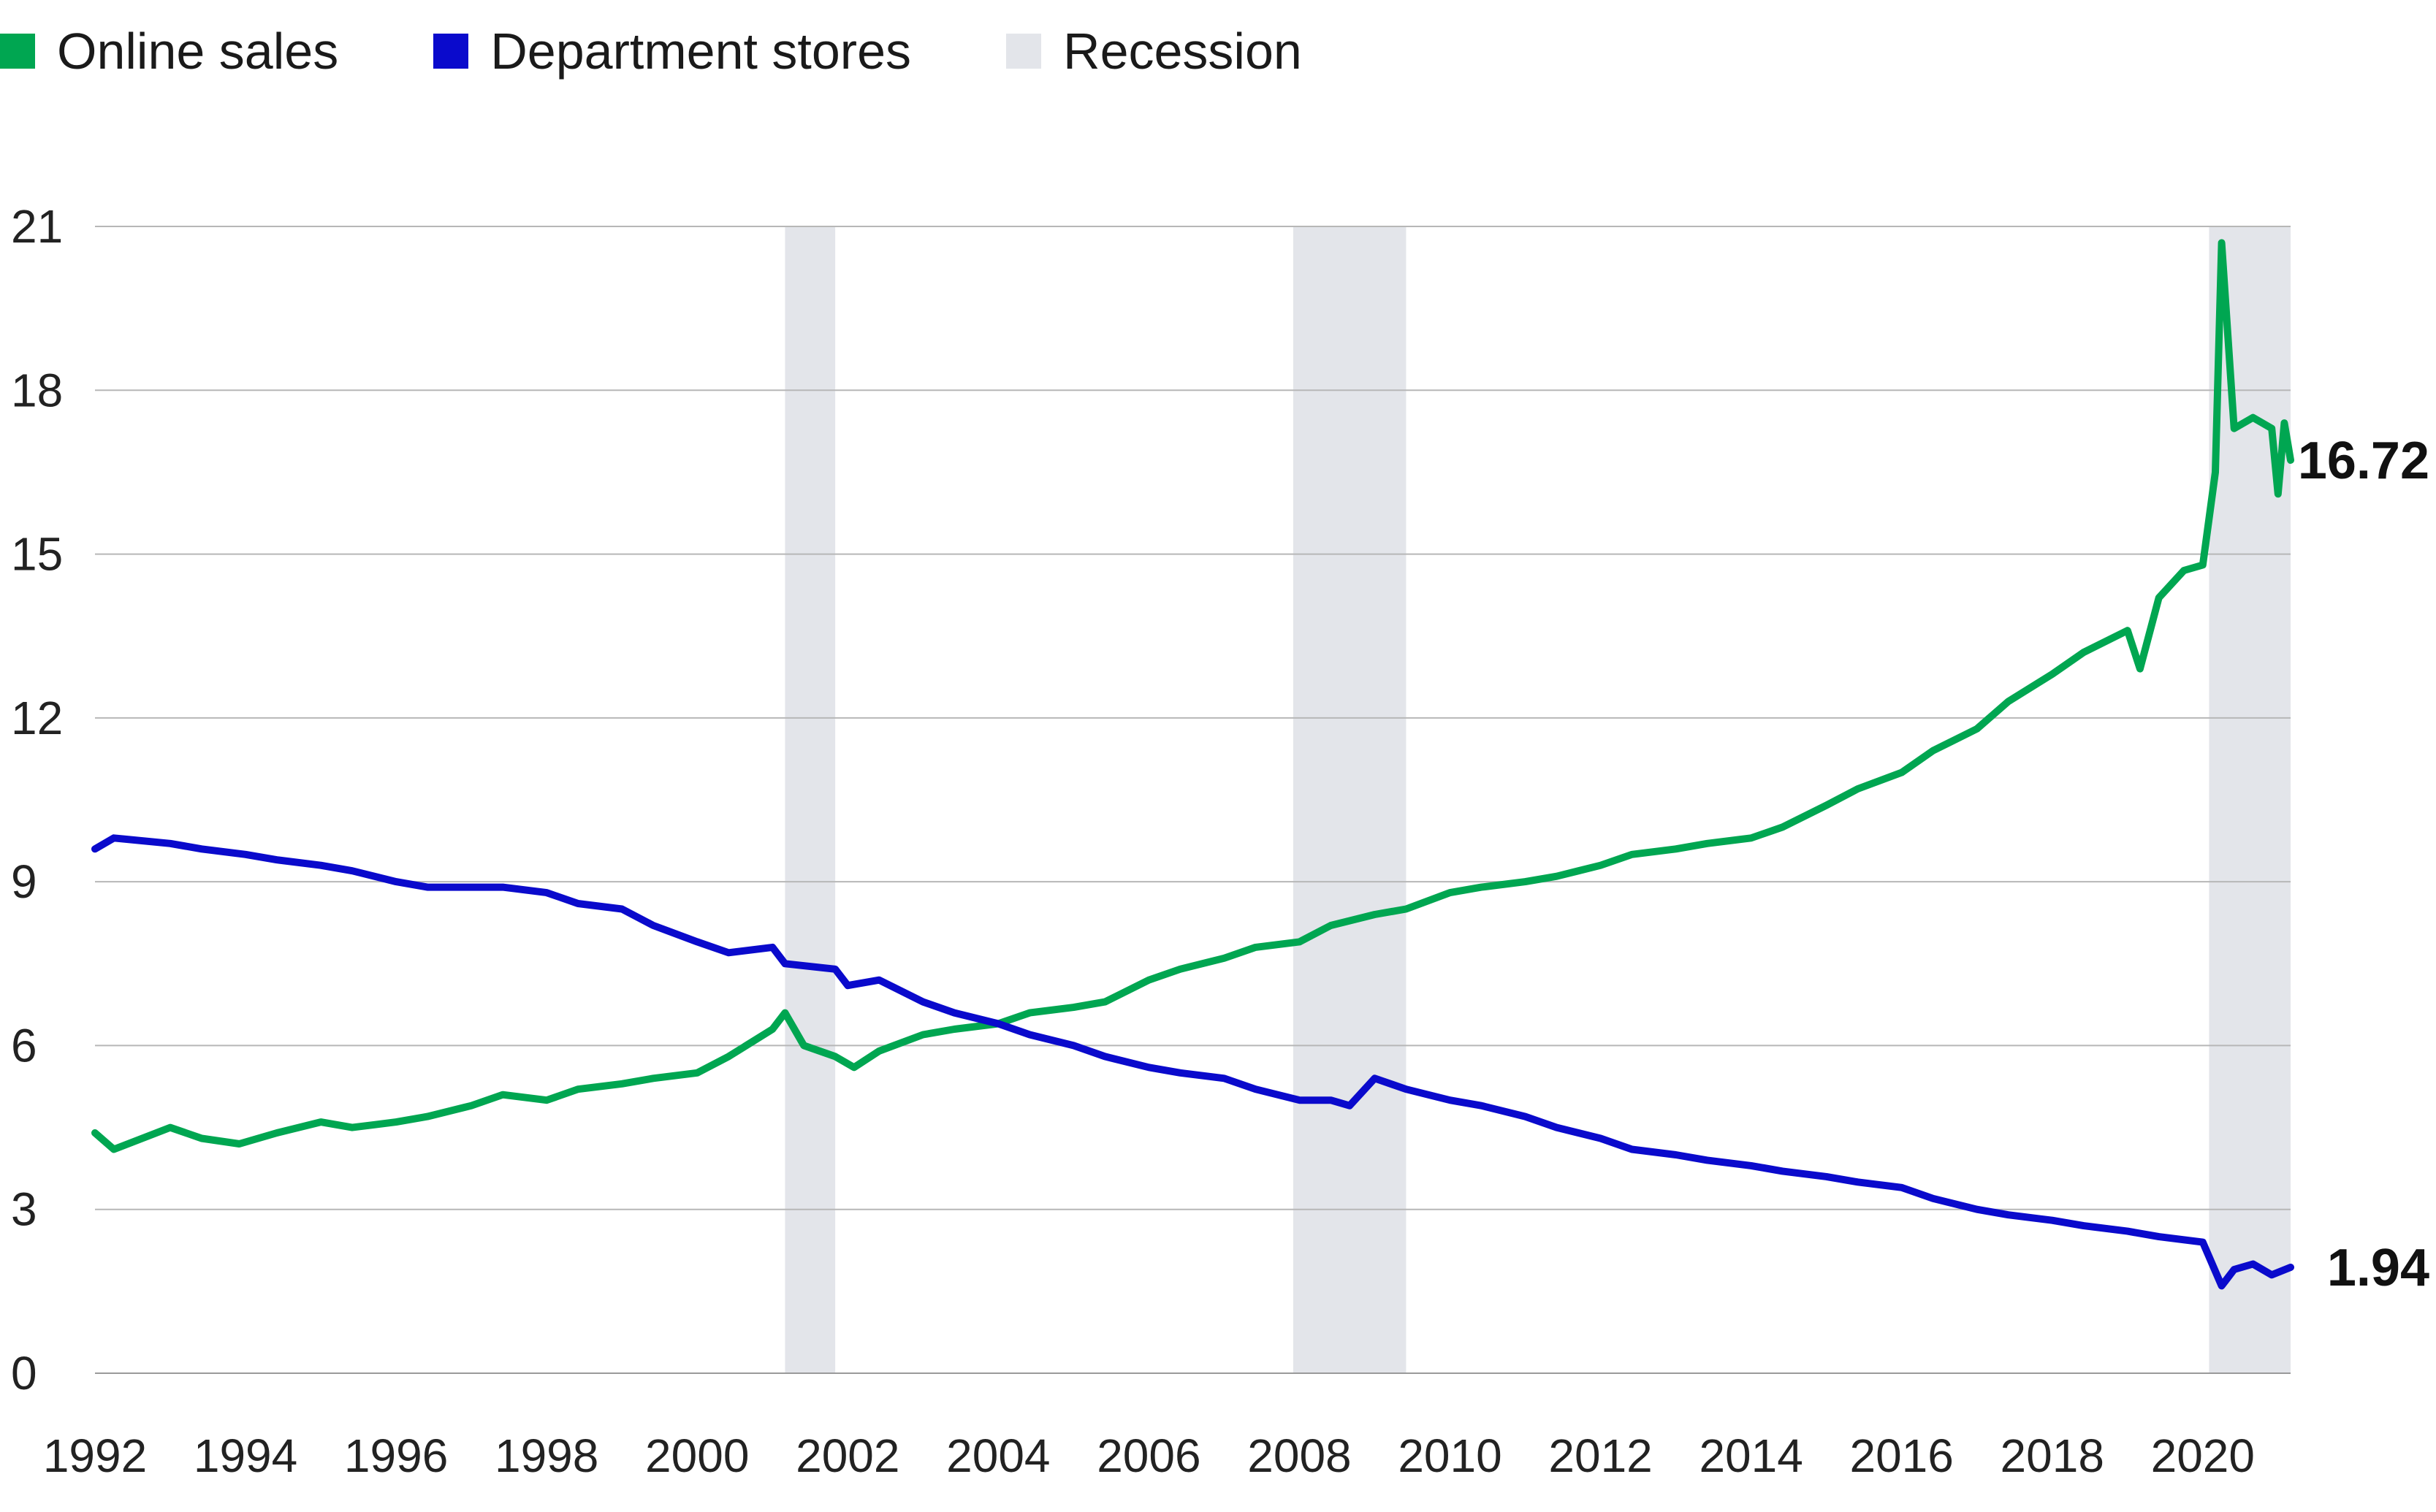 Image resolution: width=2436 pixels, height=1512 pixels. What do you see at coordinates (1449, 1455) in the screenshot?
I see `x-tick-label-2010: 2010` at bounding box center [1449, 1455].